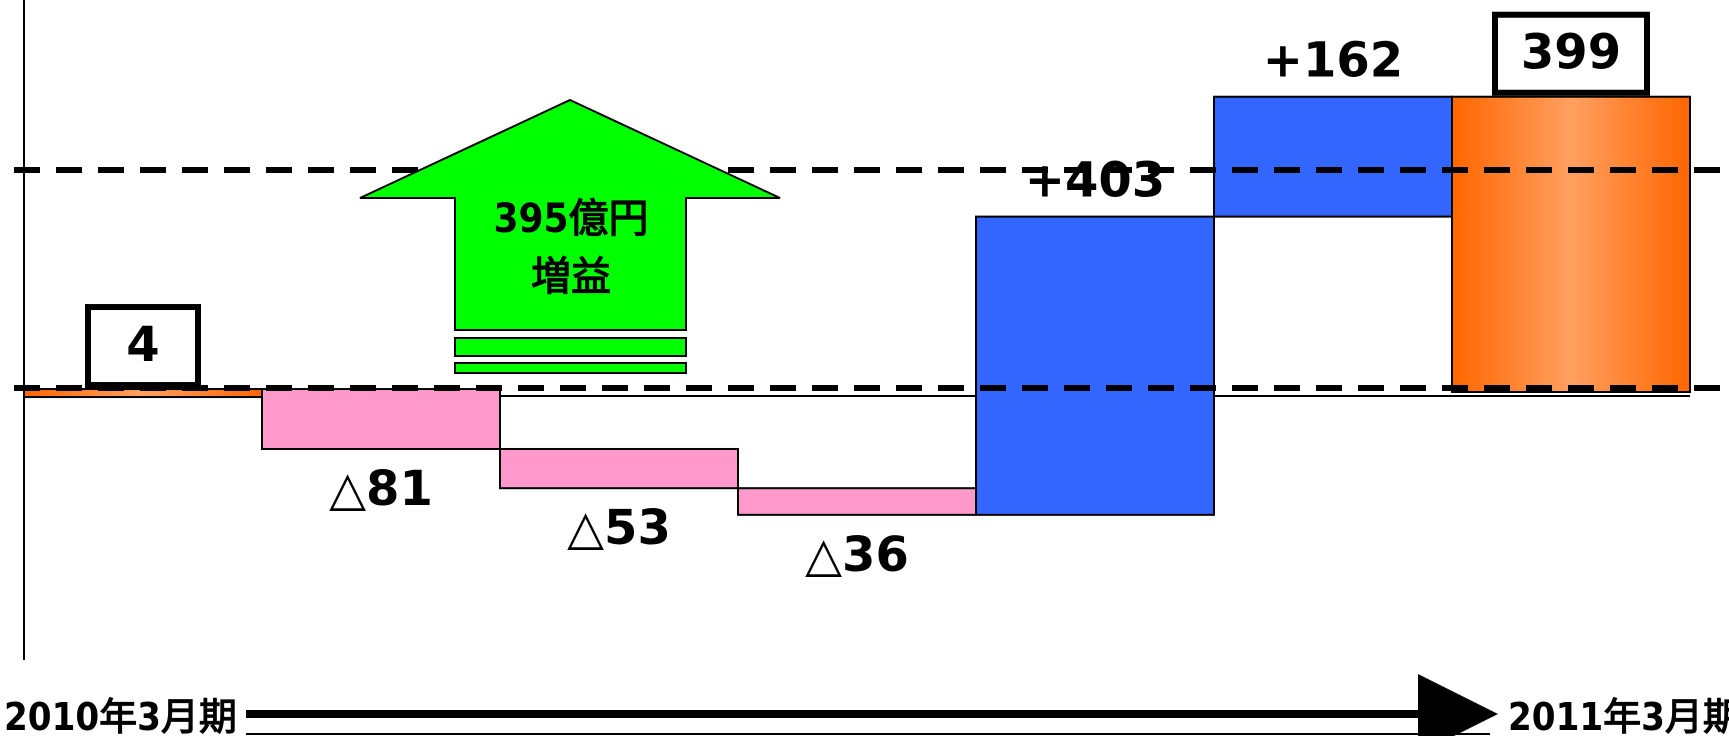  What do you see at coordinates (1333, 156) in the screenshot?
I see `bar-6-increase` at bounding box center [1333, 156].